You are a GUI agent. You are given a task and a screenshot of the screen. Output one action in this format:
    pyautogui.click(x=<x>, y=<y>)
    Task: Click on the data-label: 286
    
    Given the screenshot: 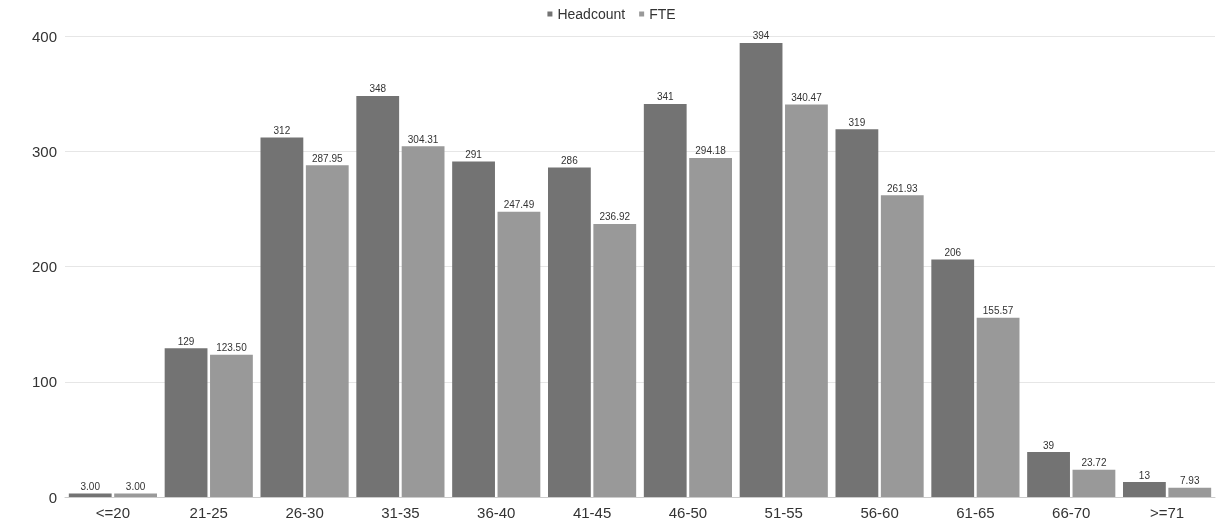 What is the action you would take?
    pyautogui.click(x=570, y=160)
    